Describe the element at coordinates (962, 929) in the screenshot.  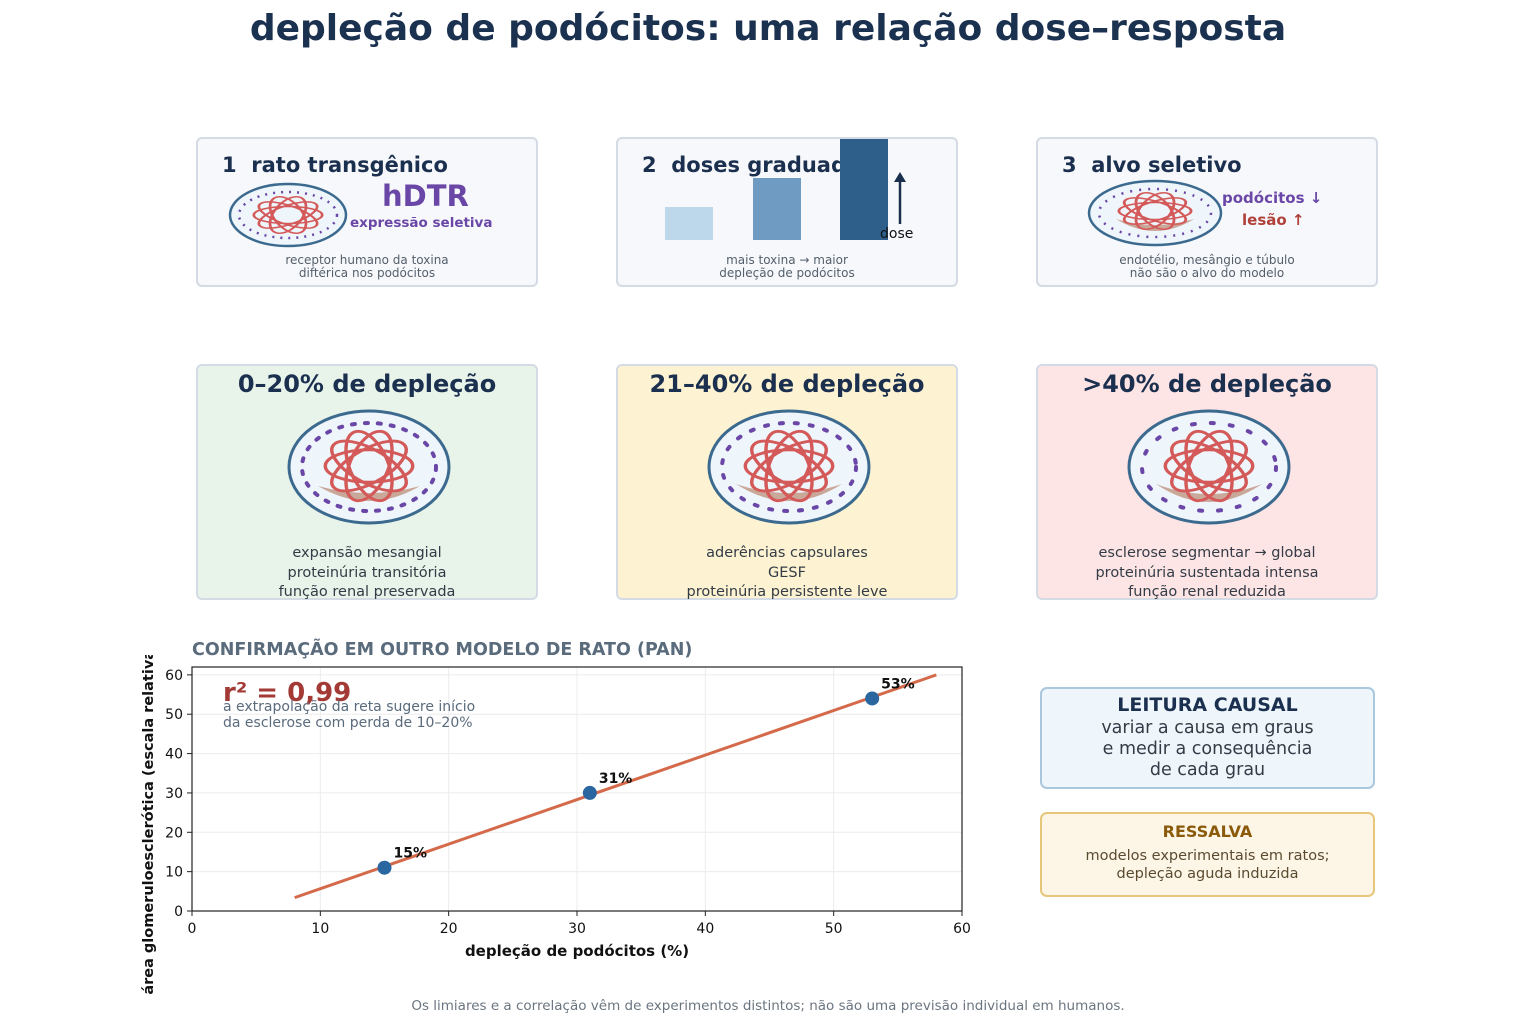
I see `x-tick-label: 60` at that location.